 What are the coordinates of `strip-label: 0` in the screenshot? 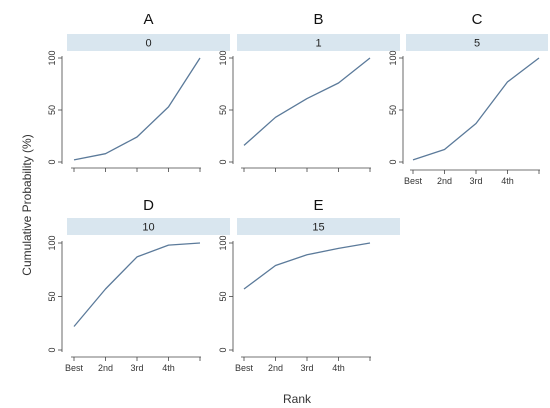 It's located at (148, 44).